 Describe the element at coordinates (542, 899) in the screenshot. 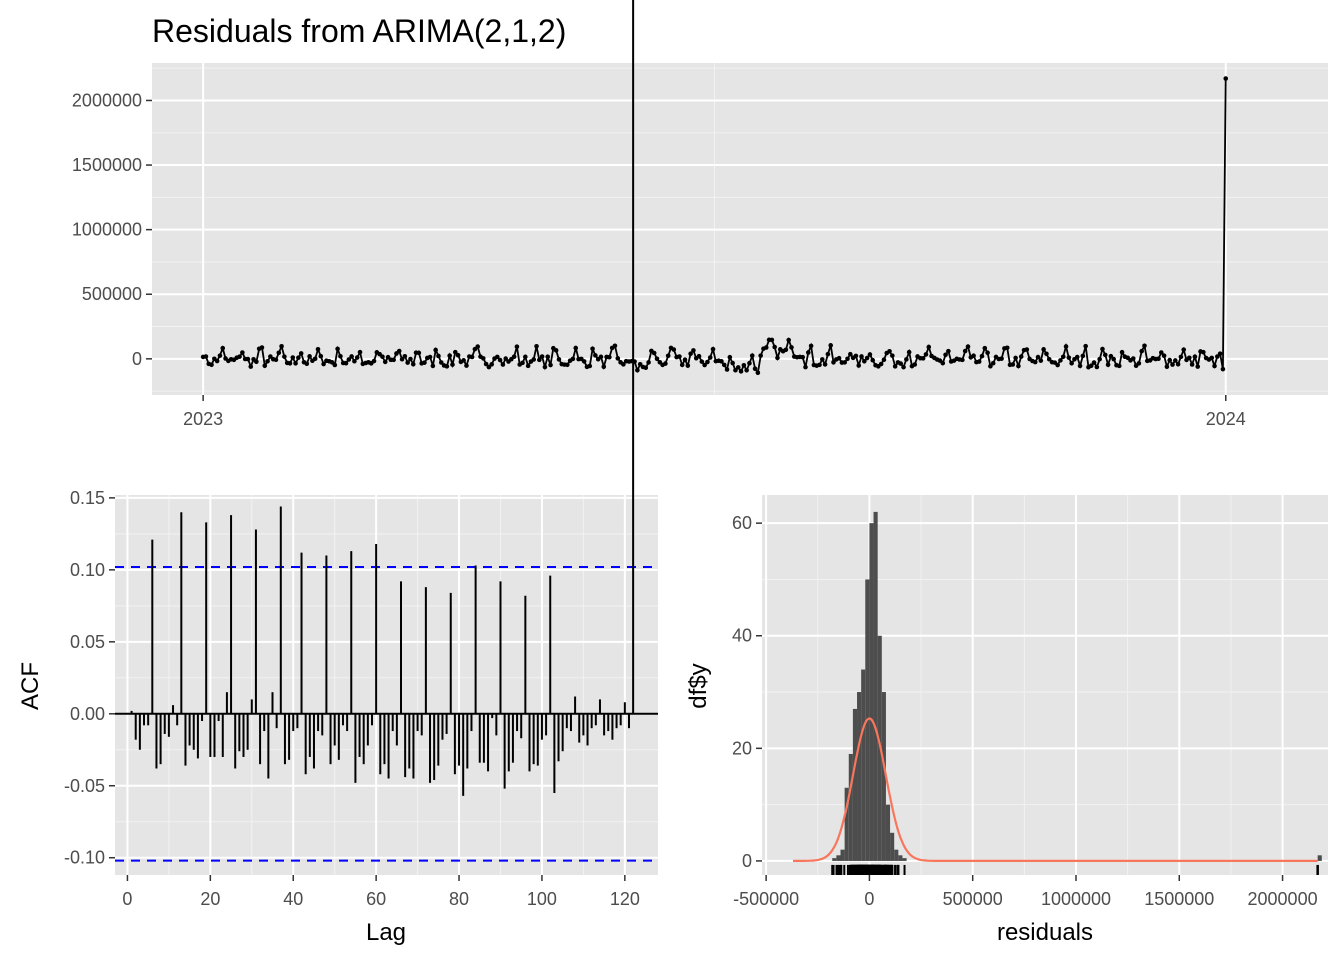

I see `acf-x-tick-label: 100` at that location.